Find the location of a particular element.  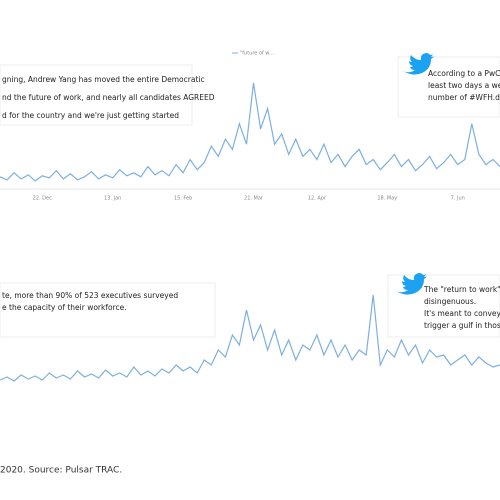

x-tick-label: 7. Jun is located at coordinates (458, 199).